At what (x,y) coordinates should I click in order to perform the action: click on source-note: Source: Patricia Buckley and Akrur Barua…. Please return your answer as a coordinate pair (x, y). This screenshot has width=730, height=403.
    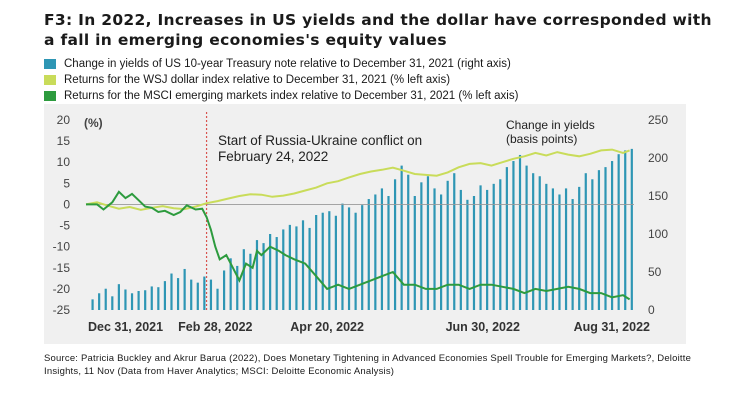
    Looking at the image, I should click on (368, 365).